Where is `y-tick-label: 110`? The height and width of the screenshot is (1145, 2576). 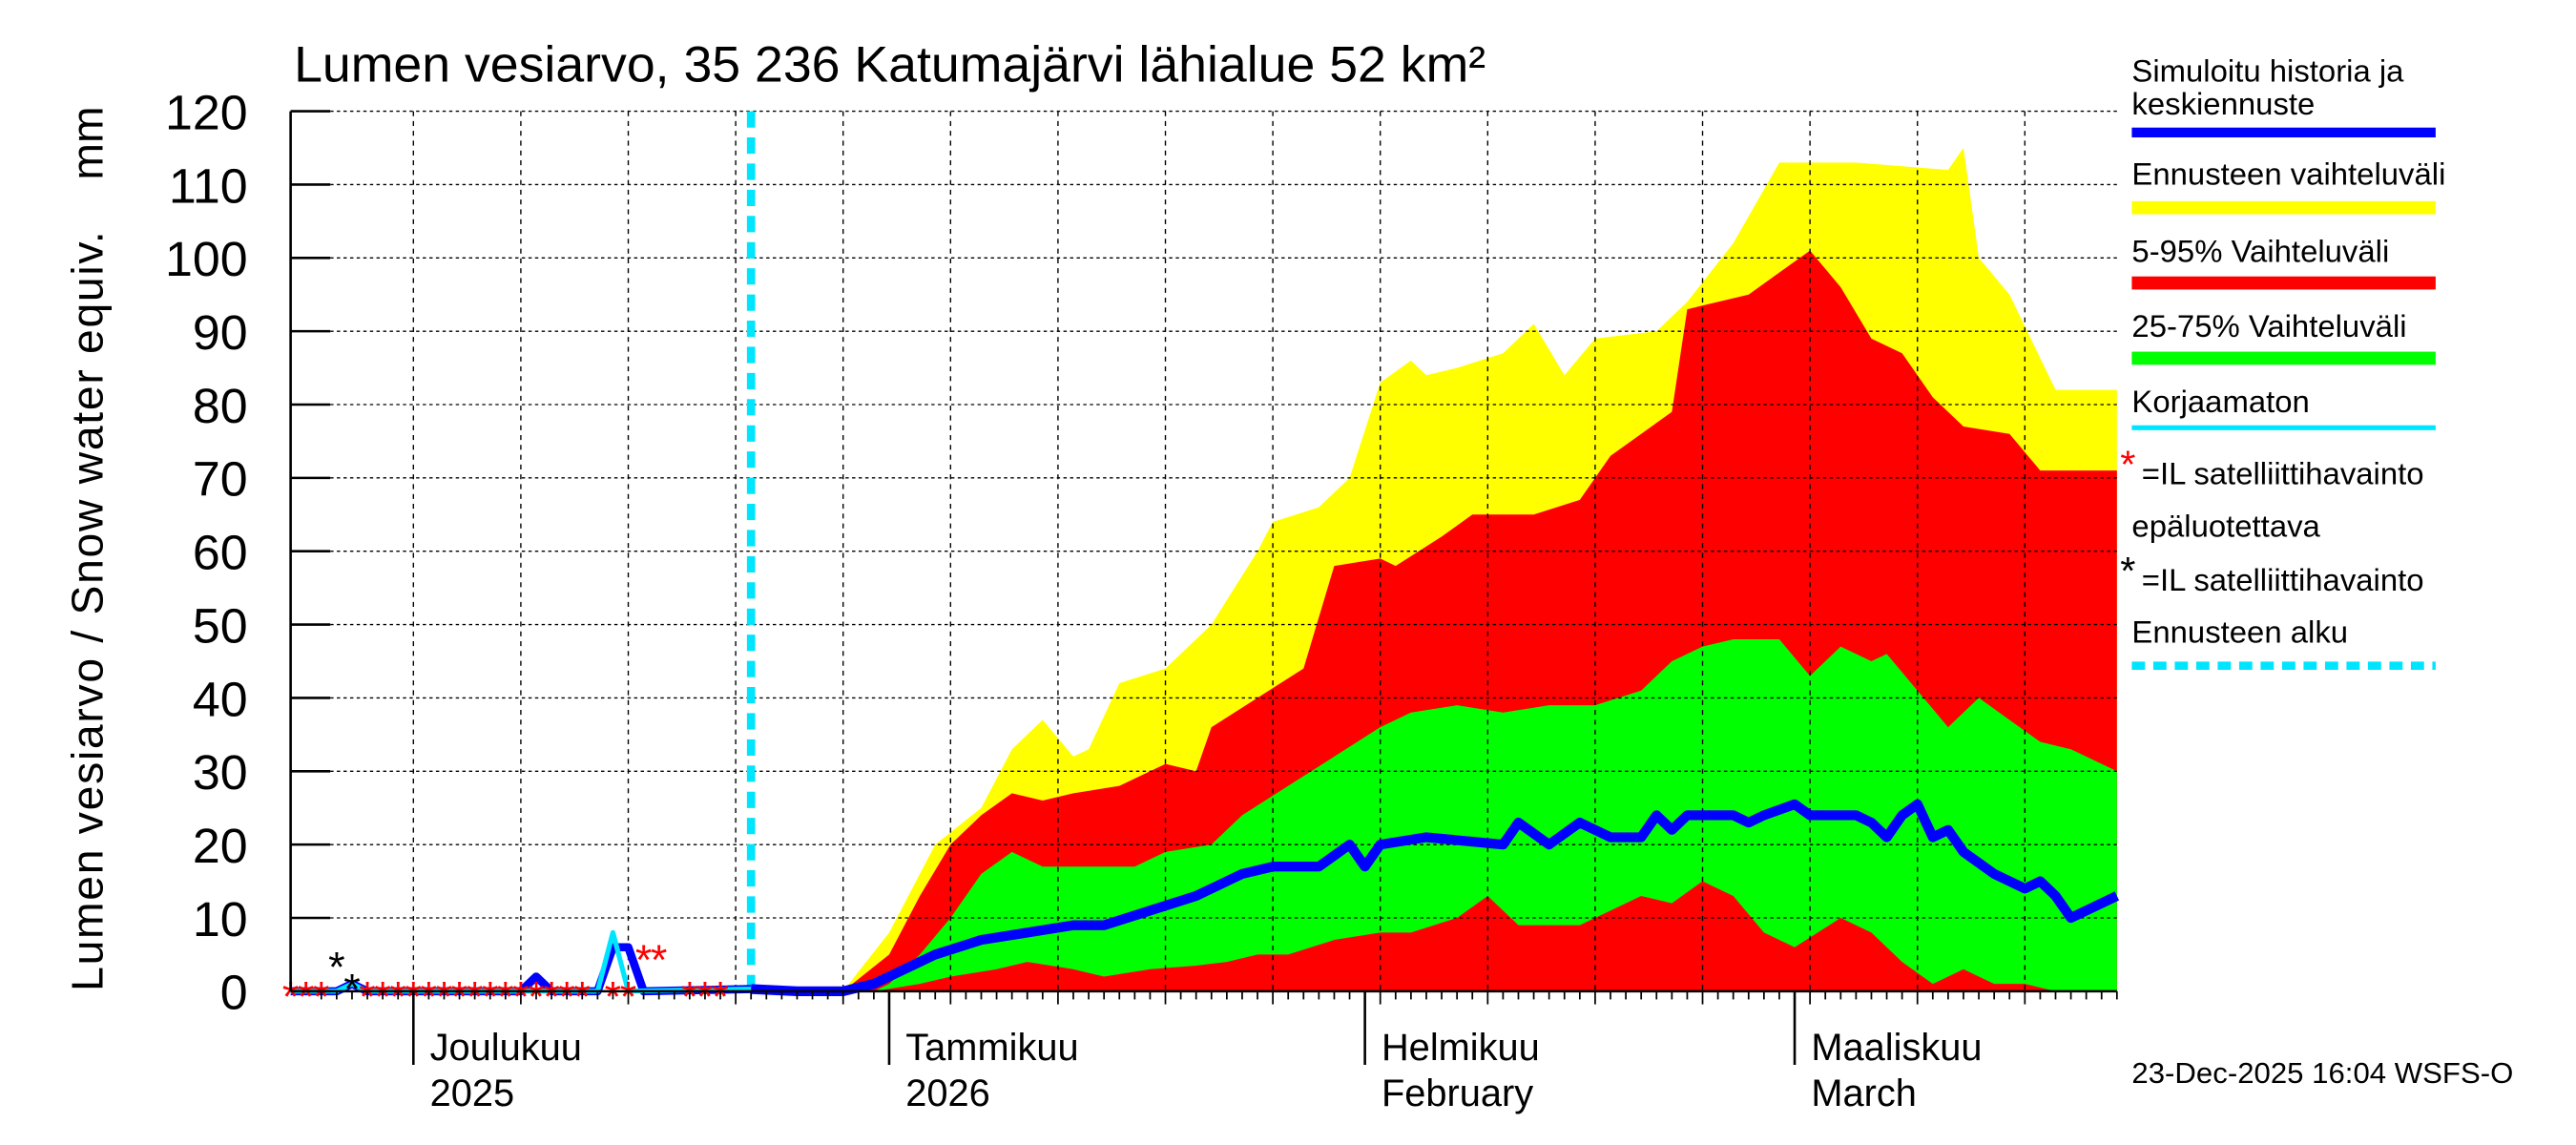 y-tick-label: 110 is located at coordinates (208, 186).